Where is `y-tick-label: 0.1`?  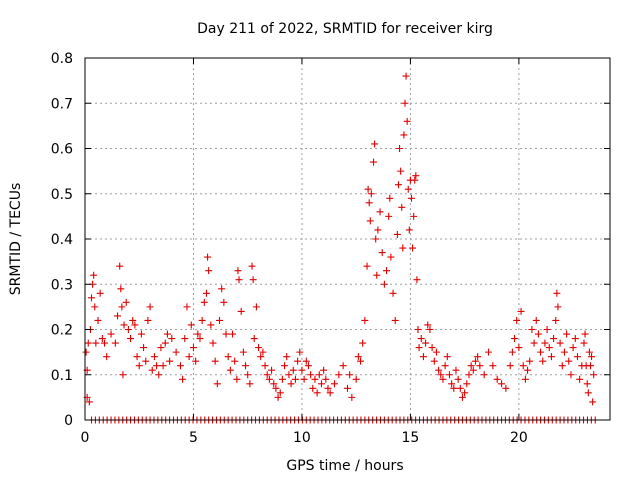 y-tick-label: 0.1 is located at coordinates (62, 376).